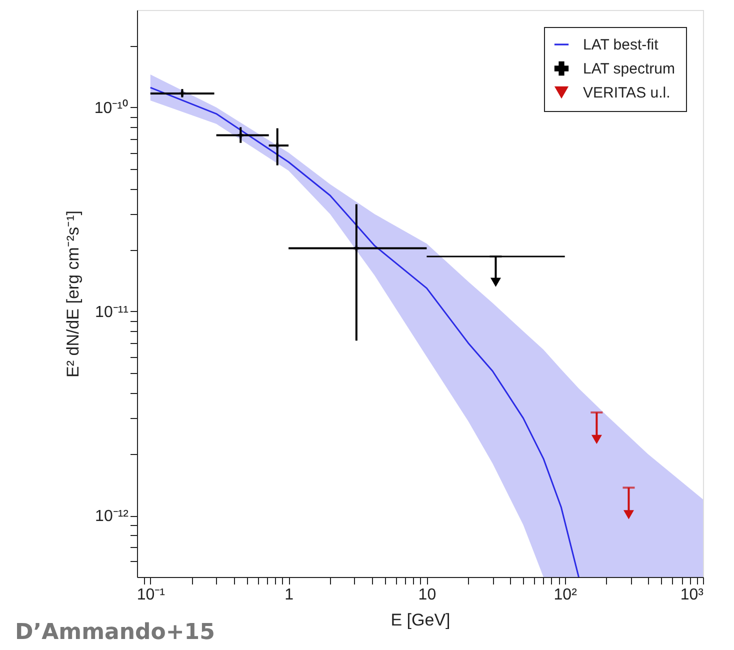  Describe the element at coordinates (626, 93) in the screenshot. I see `legend-label: VERITAS u.l.` at that location.